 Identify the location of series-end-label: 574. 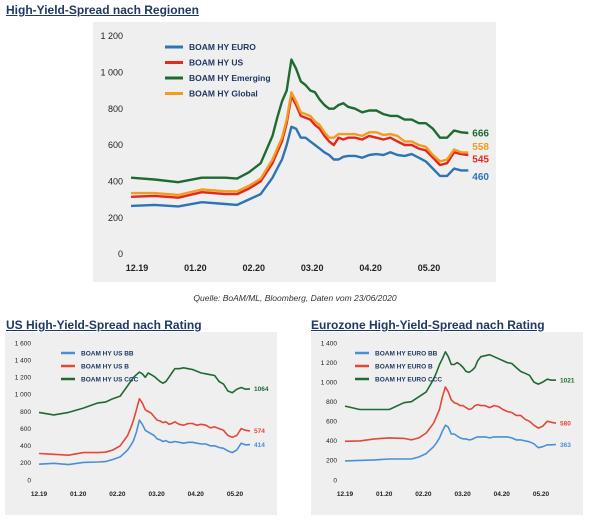
(259, 431).